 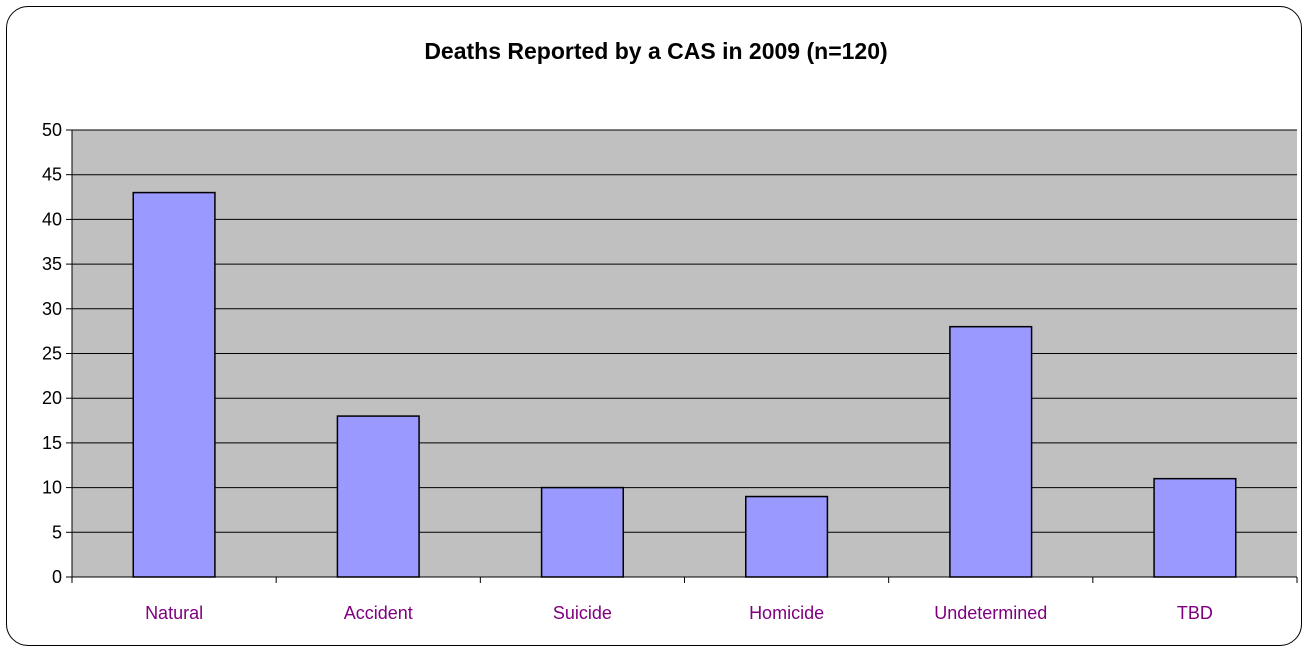 What do you see at coordinates (787, 536) in the screenshot?
I see `bar-homicide` at bounding box center [787, 536].